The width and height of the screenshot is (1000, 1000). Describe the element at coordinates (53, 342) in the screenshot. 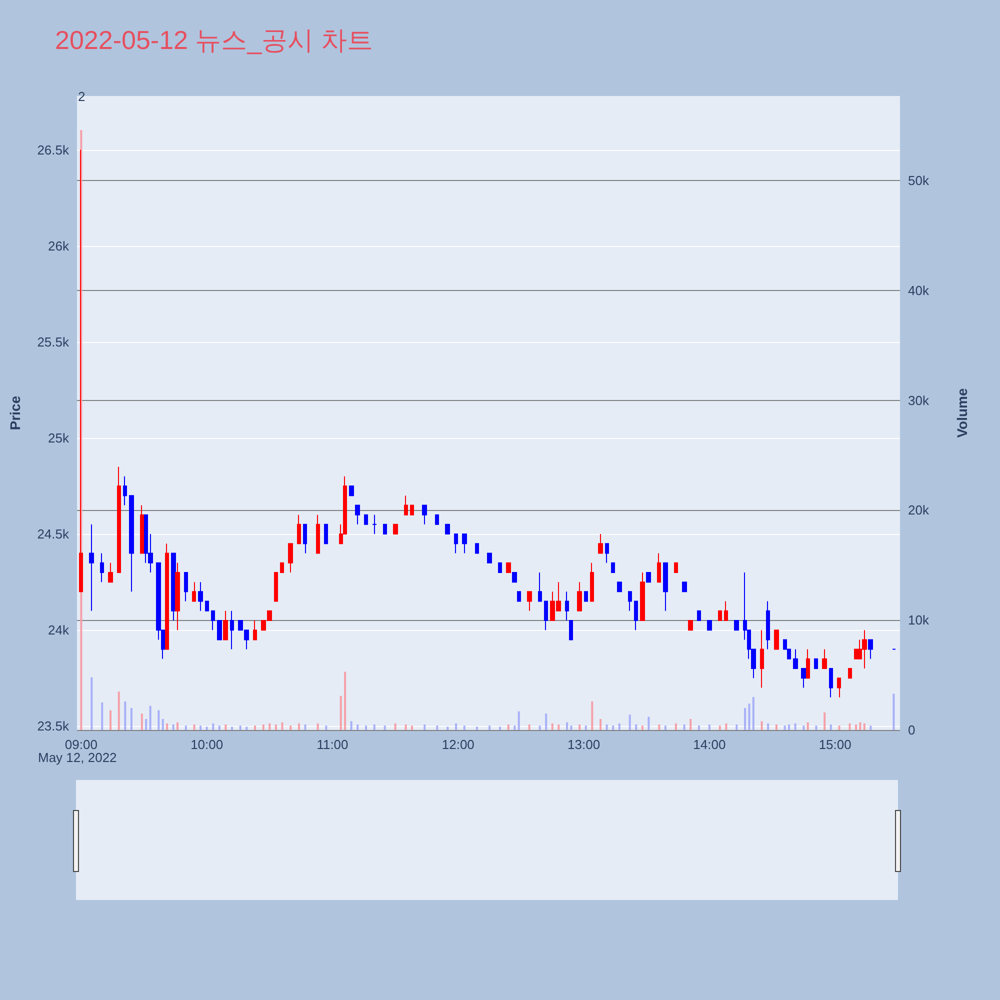

I see `y-tick-label: 25.5k` at that location.